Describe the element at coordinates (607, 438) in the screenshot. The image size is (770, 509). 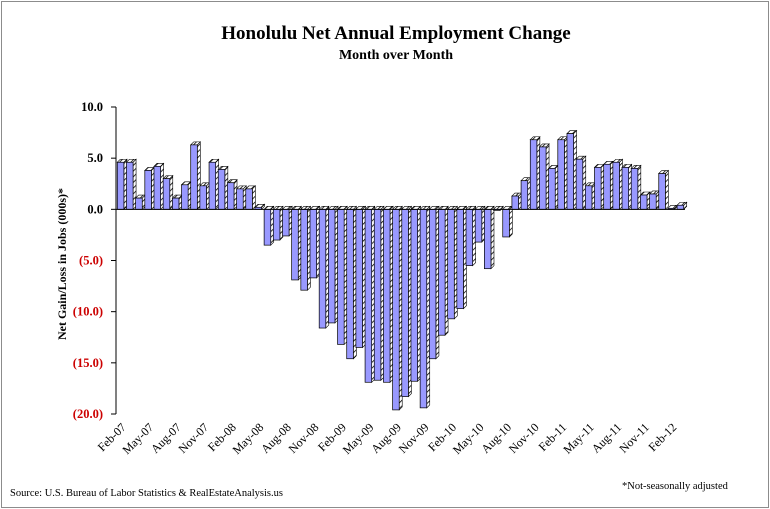
I see `x-tick-label: Aug-11` at that location.